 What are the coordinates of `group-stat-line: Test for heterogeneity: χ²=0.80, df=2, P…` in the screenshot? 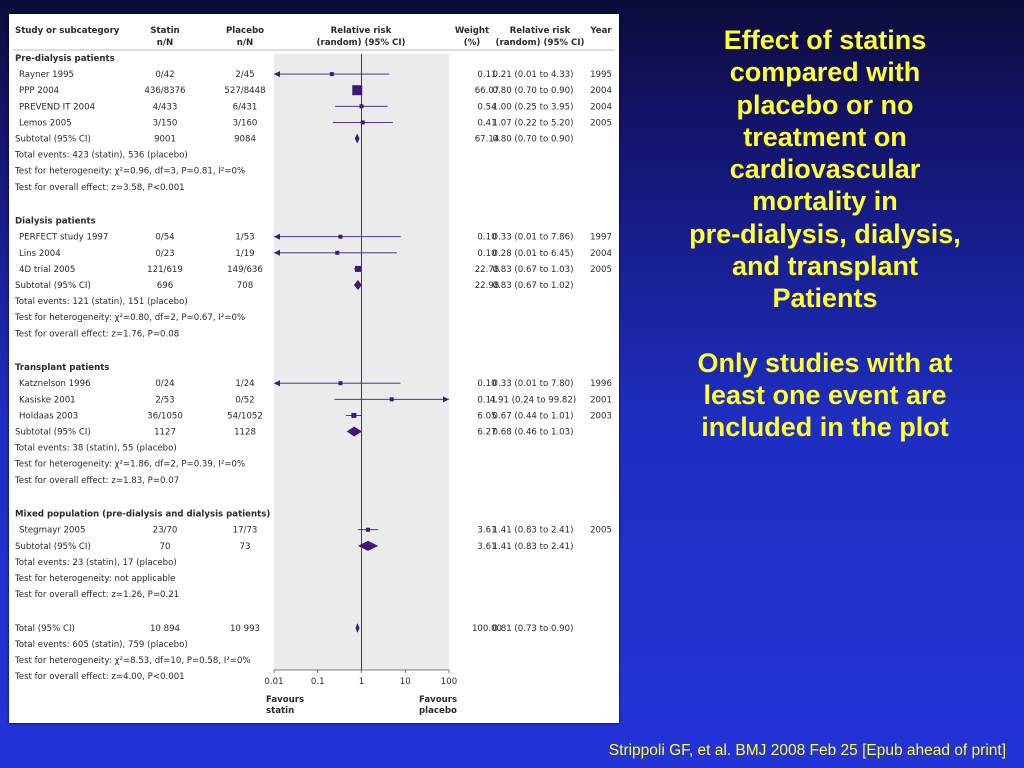 It's located at (129, 318).